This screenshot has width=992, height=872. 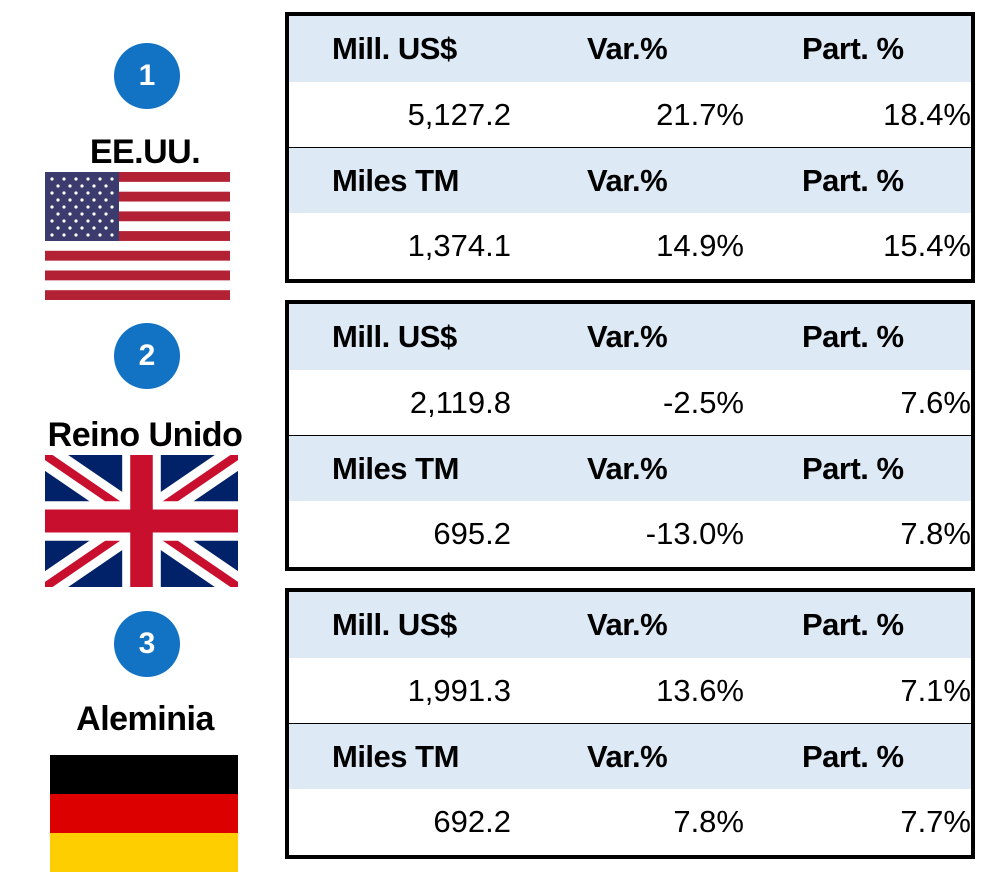 I want to click on country-name: Reino Unido, so click(x=145, y=435).